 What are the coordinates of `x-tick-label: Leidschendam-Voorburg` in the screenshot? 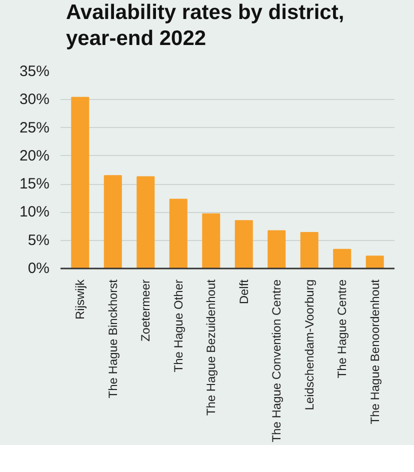 It's located at (309, 344).